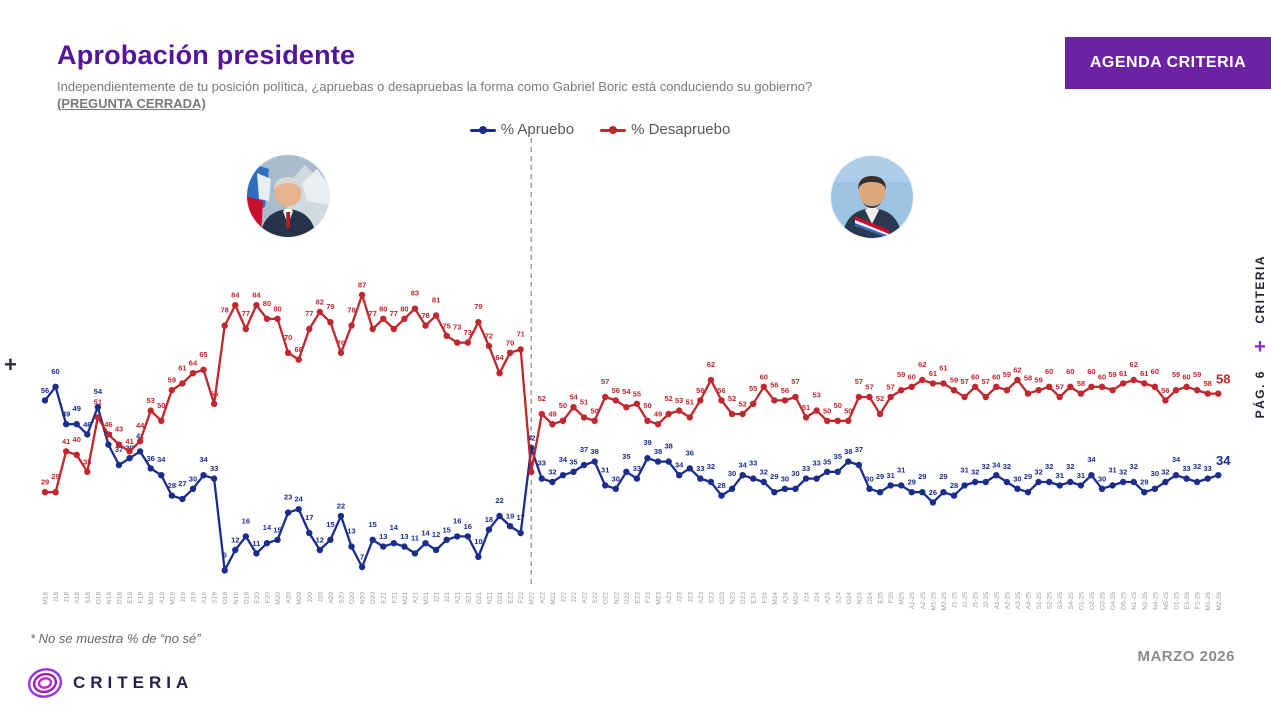  What do you see at coordinates (922, 364) in the screenshot?
I see `svg-text: 62` at bounding box center [922, 364].